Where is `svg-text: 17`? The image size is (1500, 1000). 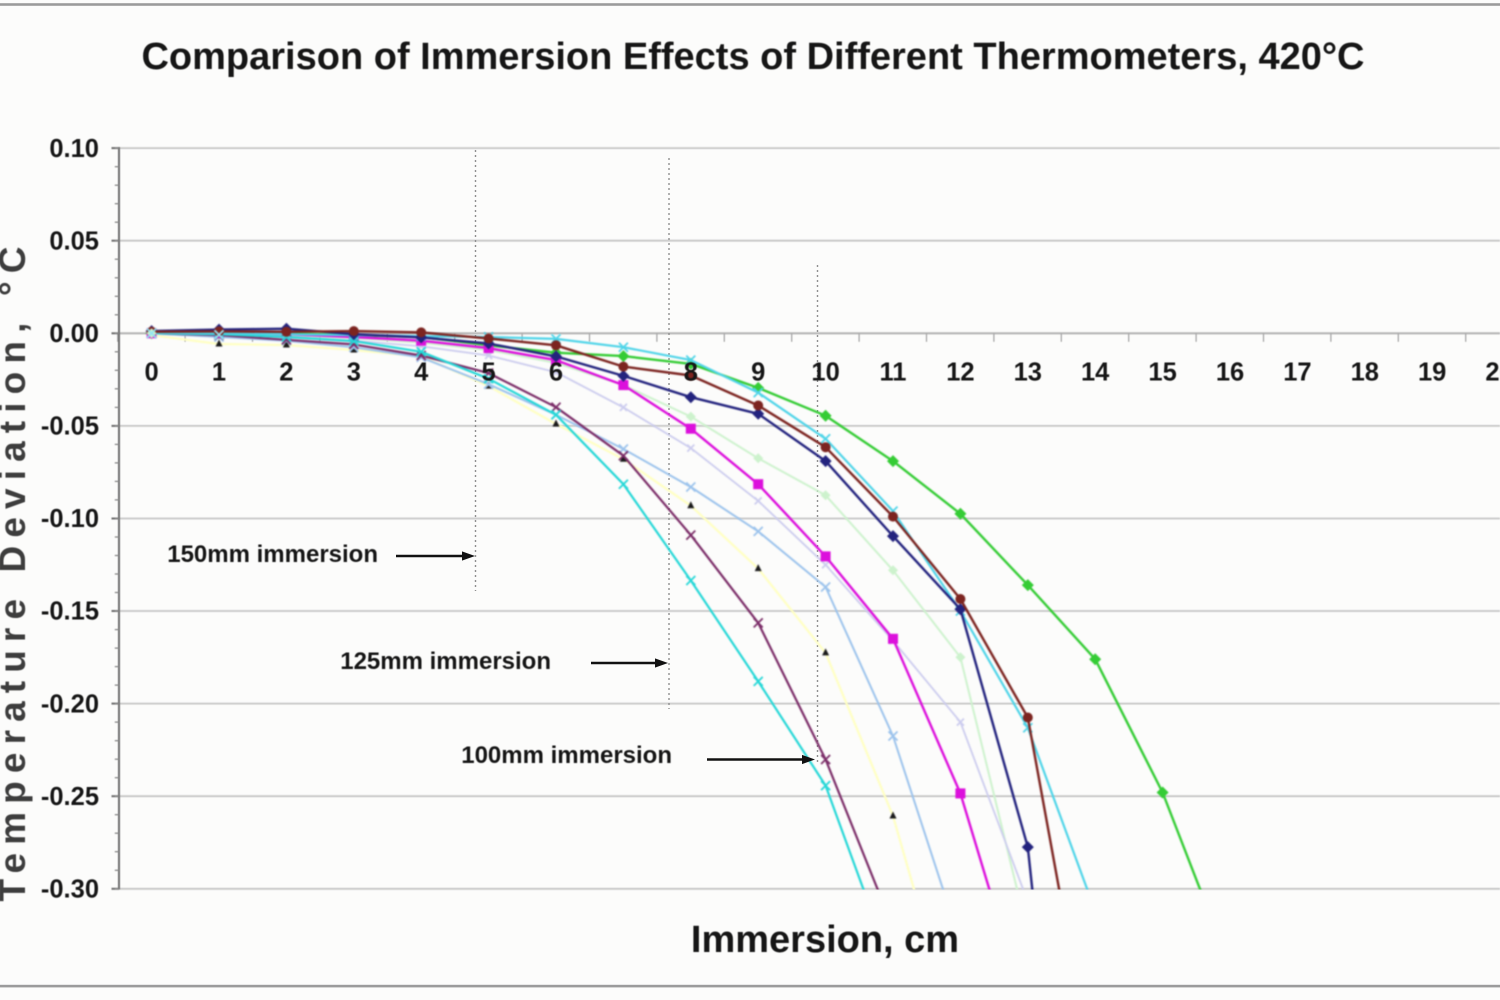 svg-text: 17 is located at coordinates (1297, 373).